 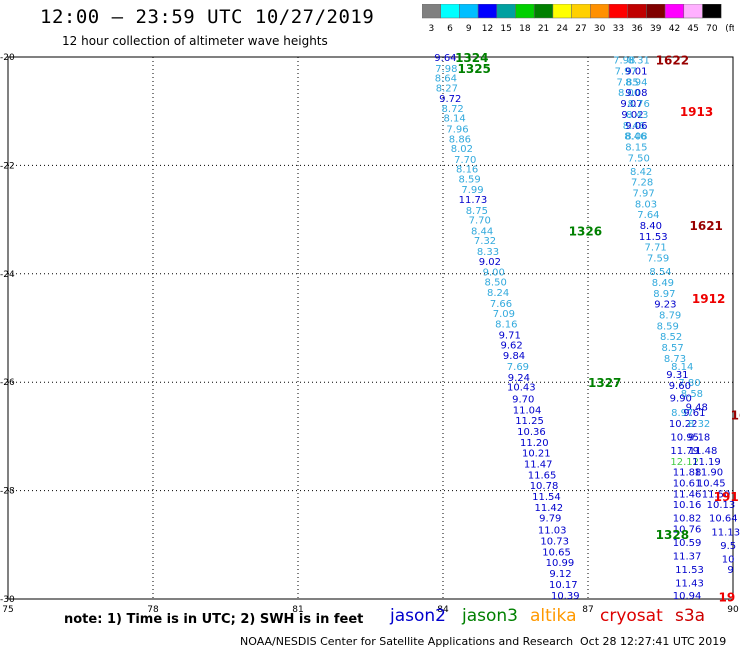 I want to click on wave-height-value: 7.59, so click(x=658, y=259).